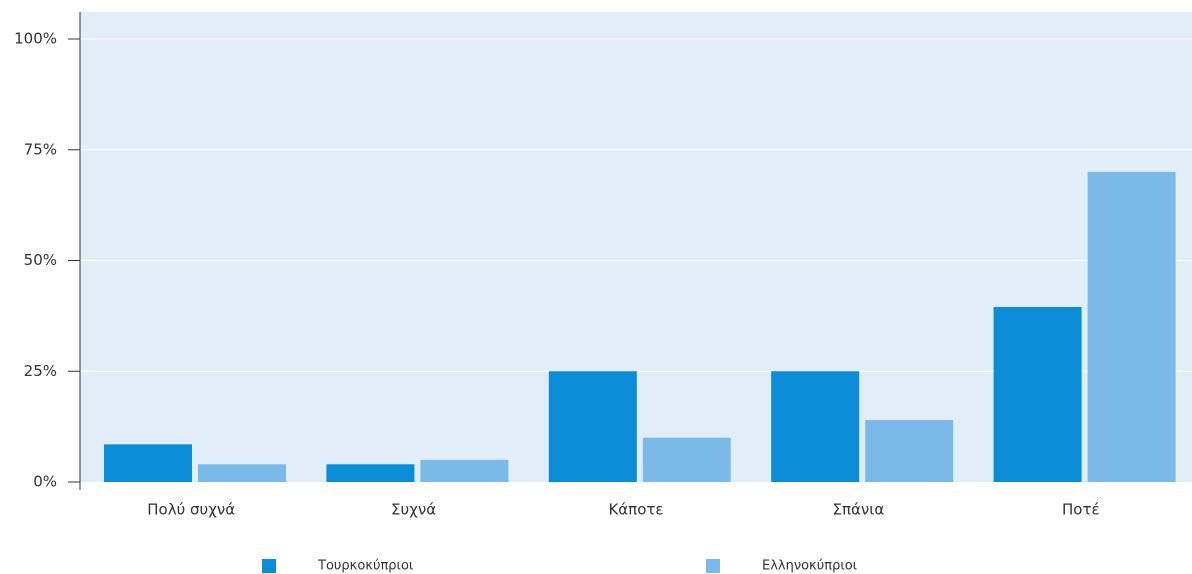 Image resolution: width=1192 pixels, height=574 pixels. Describe the element at coordinates (365, 566) in the screenshot. I see `legend-label: Τουρκοκύπριοι` at that location.